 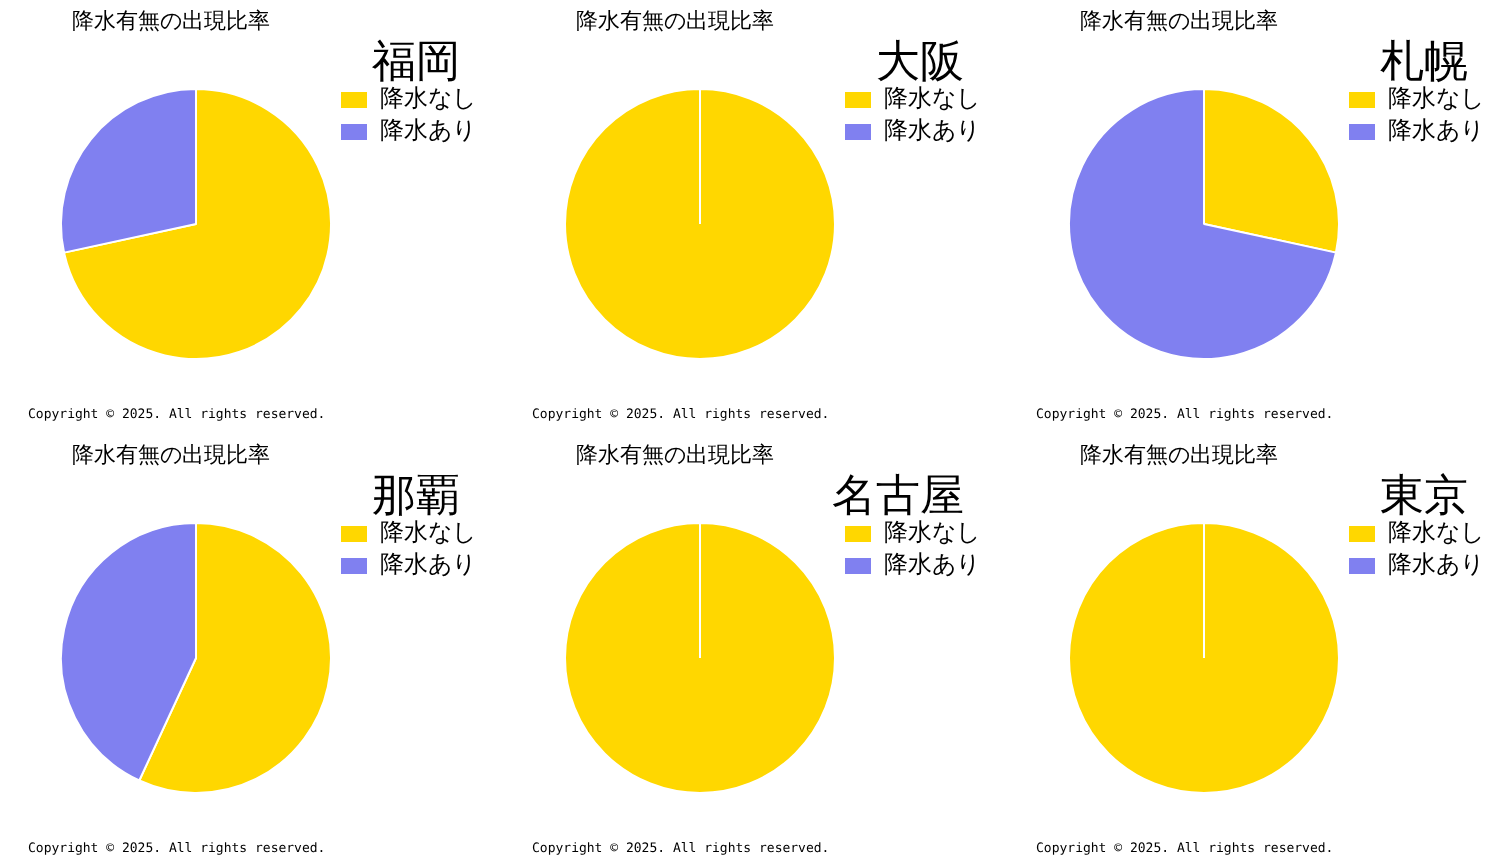 What do you see at coordinates (920, 62) in the screenshot?
I see `chart-title: 大阪` at bounding box center [920, 62].